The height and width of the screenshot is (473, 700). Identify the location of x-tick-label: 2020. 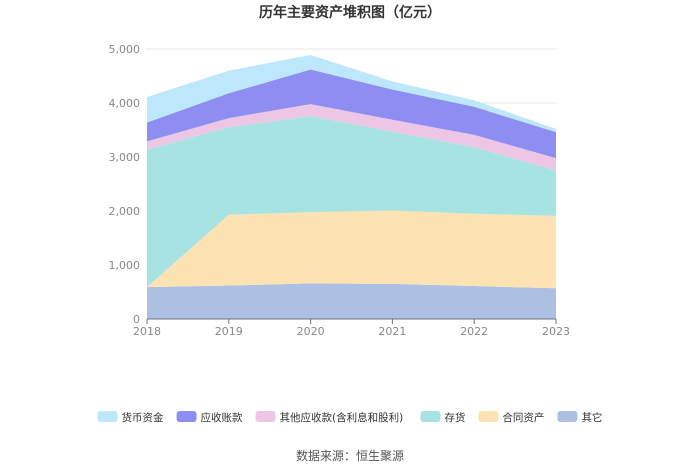
(311, 331).